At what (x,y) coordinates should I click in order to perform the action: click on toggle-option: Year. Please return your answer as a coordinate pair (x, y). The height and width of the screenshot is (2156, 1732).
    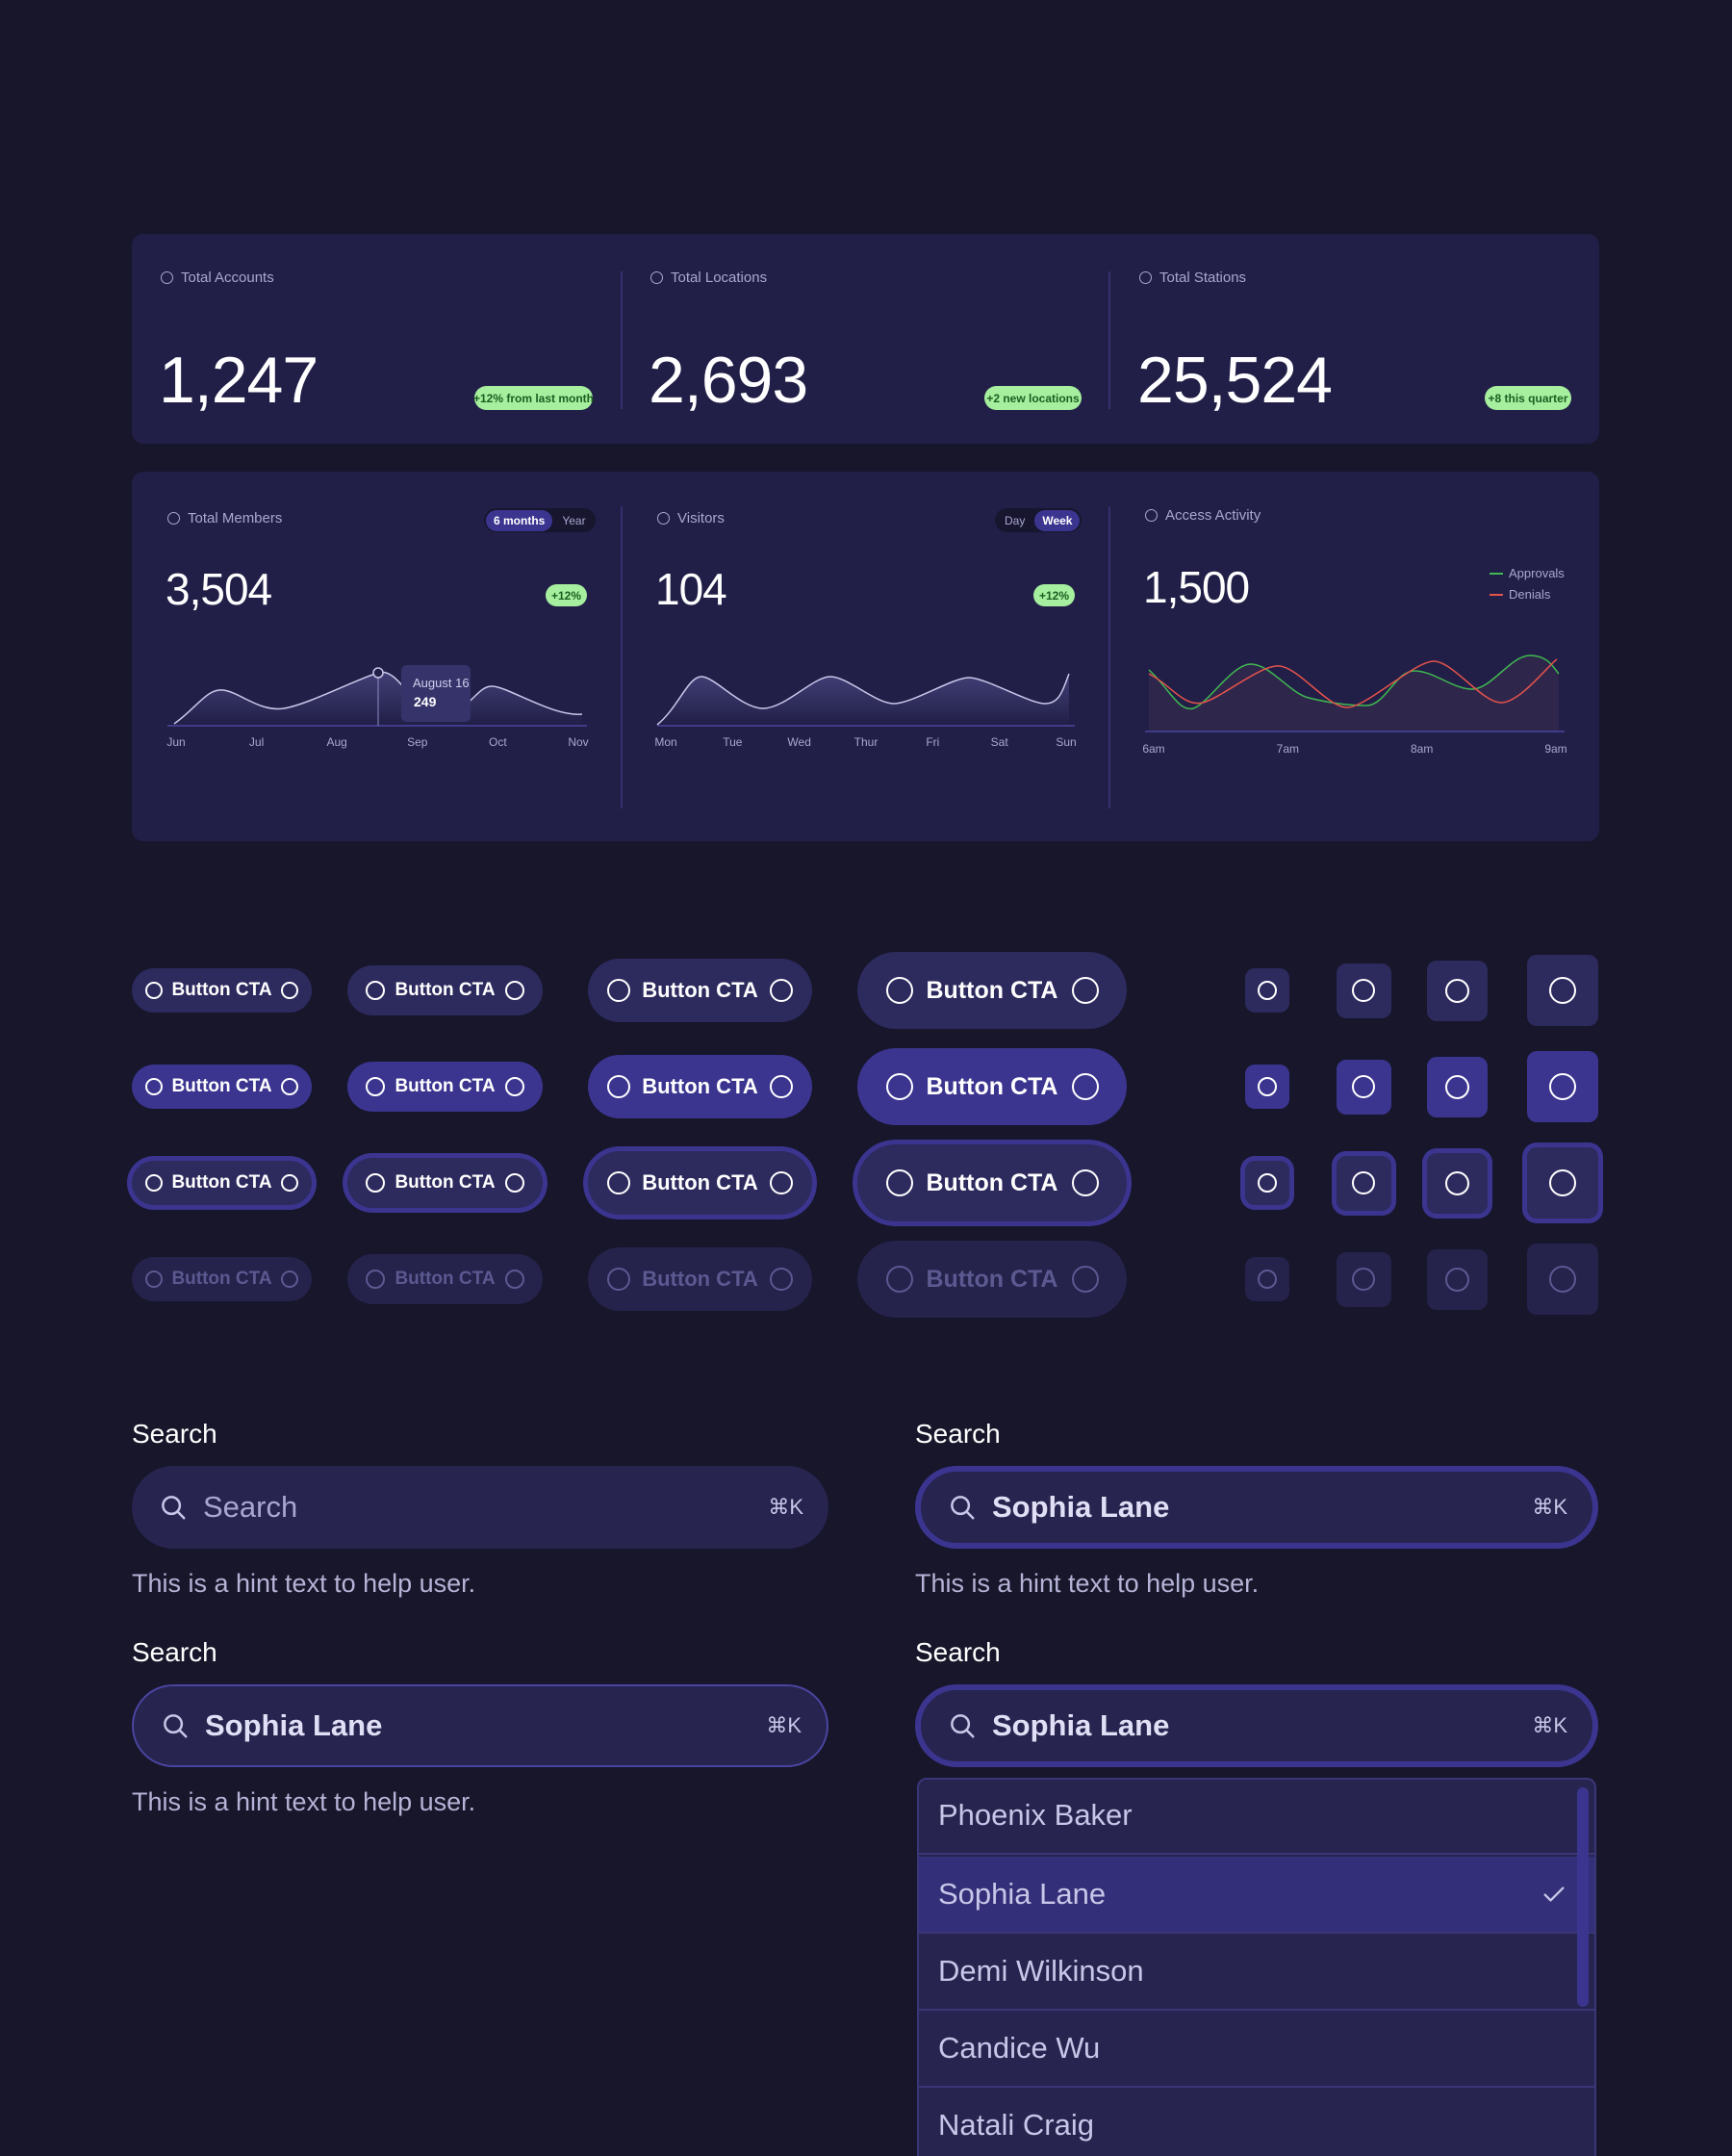
    Looking at the image, I should click on (574, 520).